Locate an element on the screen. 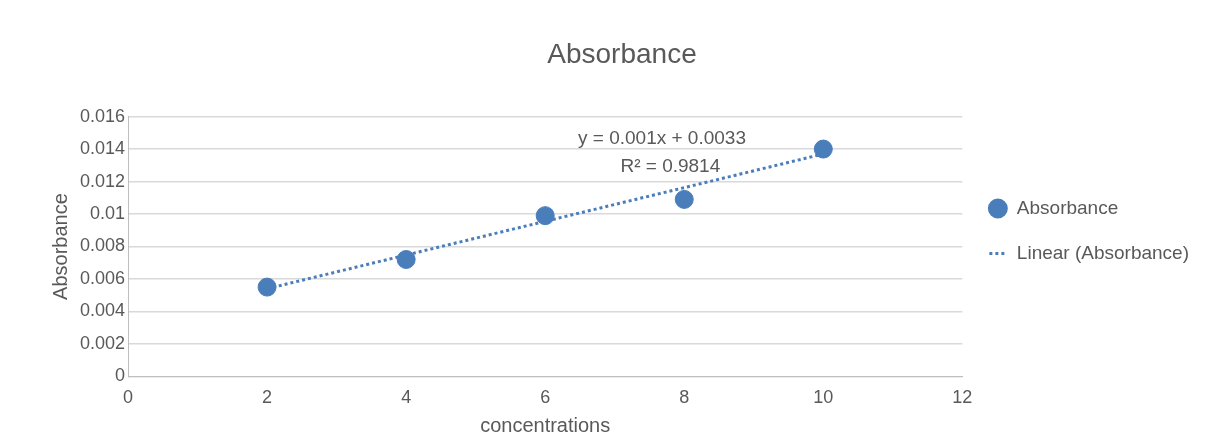 Image resolution: width=1209 pixels, height=442 pixels. x-axis-title: concentrations is located at coordinates (545, 424).